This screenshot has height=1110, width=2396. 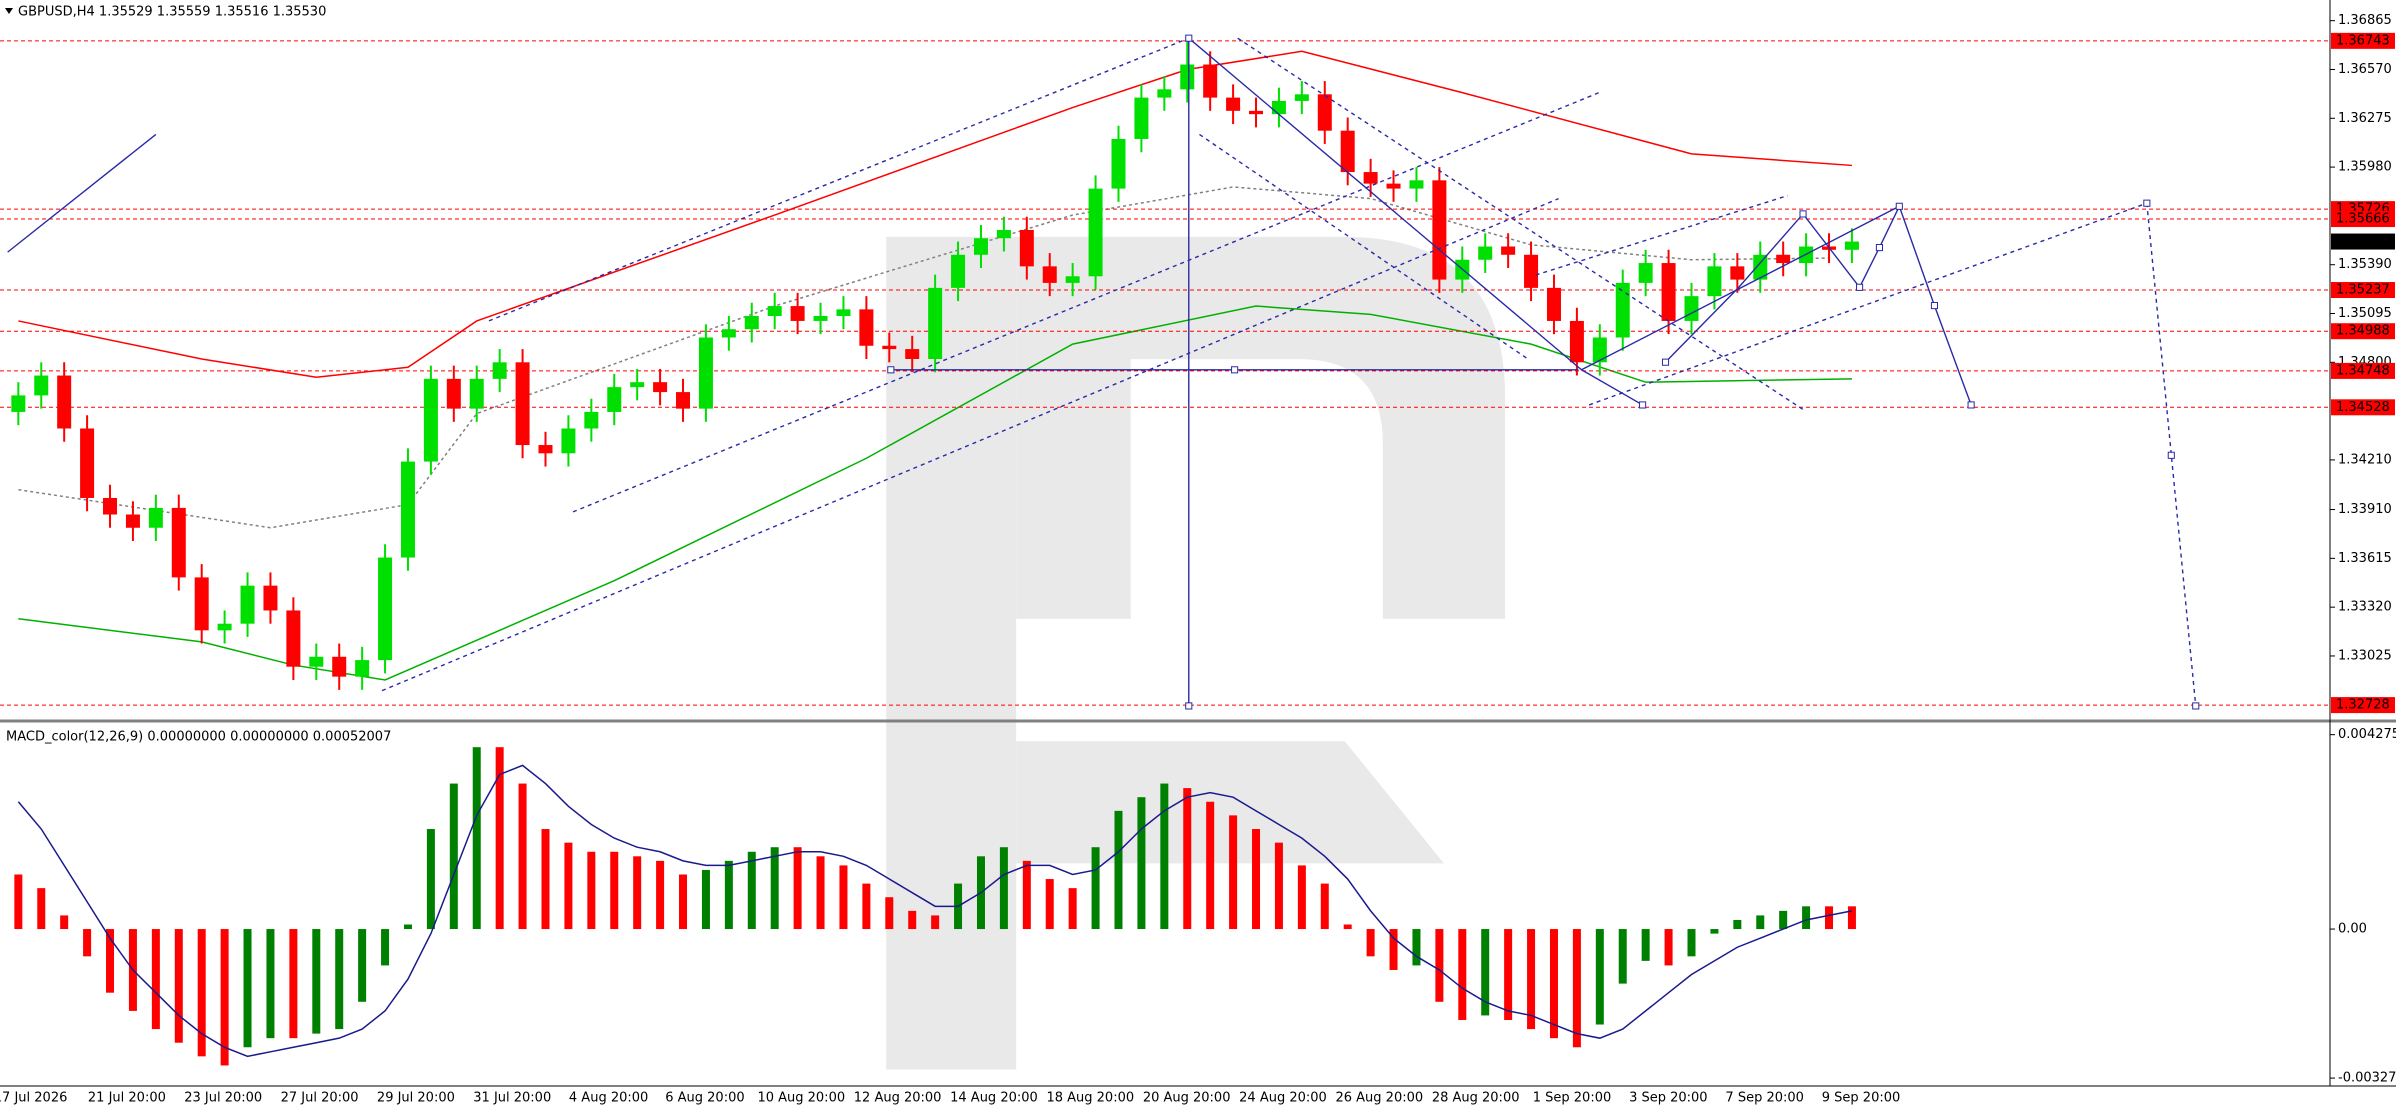 I want to click on x-tick-label: 18 Aug 20:00, so click(x=1090, y=1098).